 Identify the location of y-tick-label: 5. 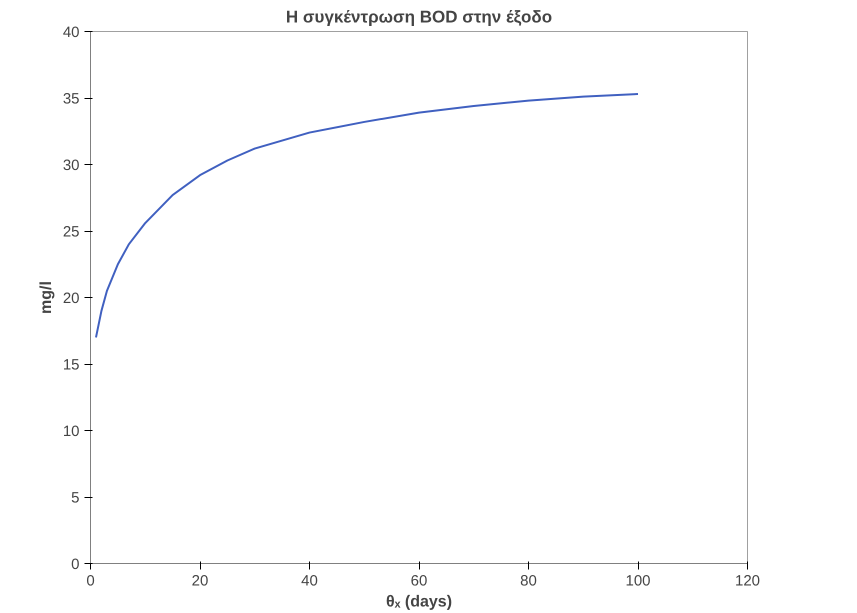
(75, 498).